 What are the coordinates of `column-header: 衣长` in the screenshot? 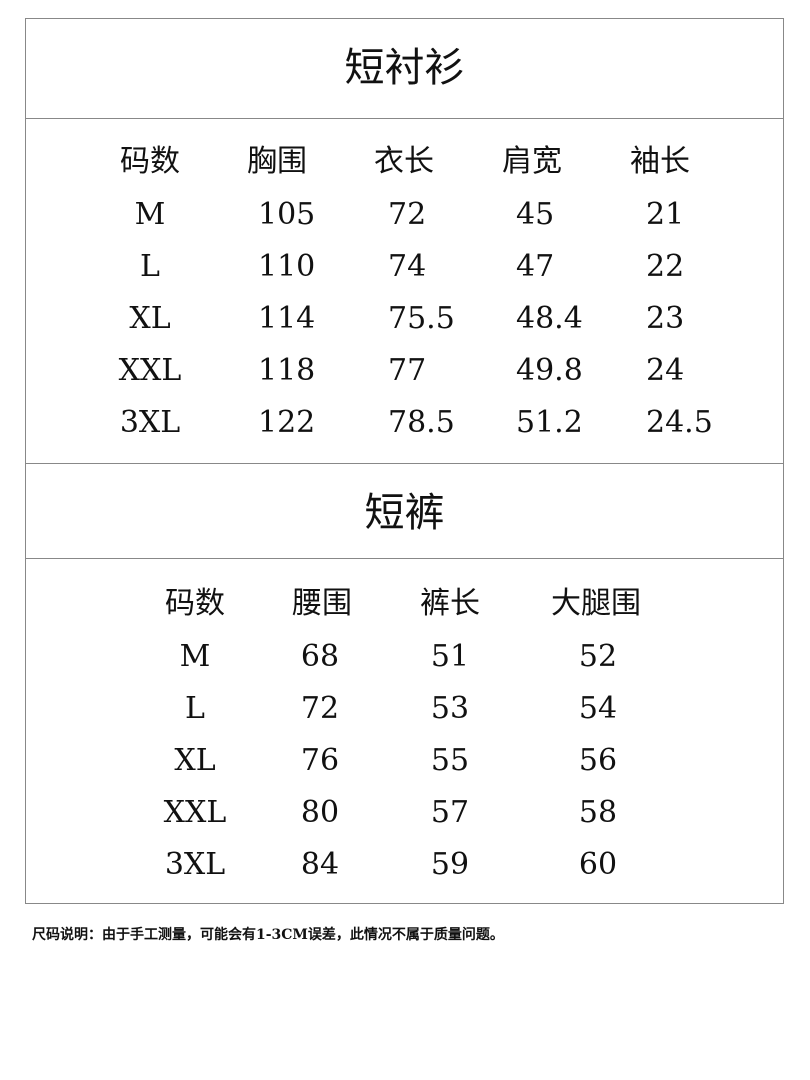 It's located at (404, 161).